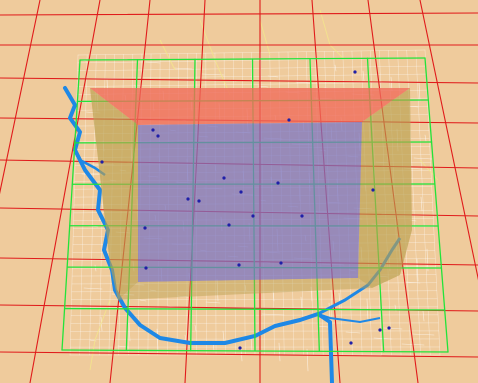 The height and width of the screenshot is (383, 478). I want to click on river-branch-east, so click(349, 318).